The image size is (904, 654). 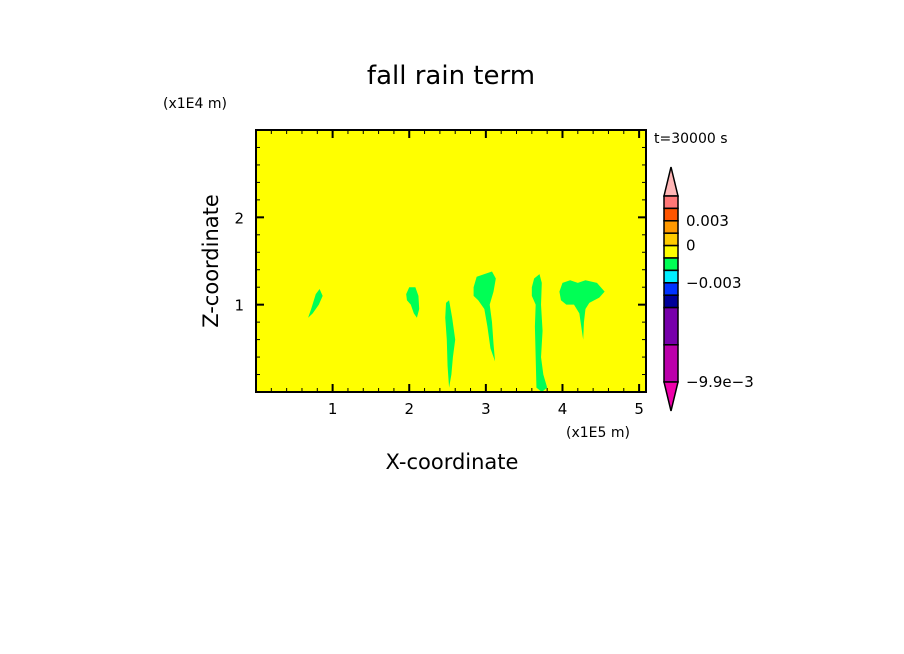 What do you see at coordinates (691, 246) in the screenshot?
I see `colorbar-tick-label: 0` at bounding box center [691, 246].